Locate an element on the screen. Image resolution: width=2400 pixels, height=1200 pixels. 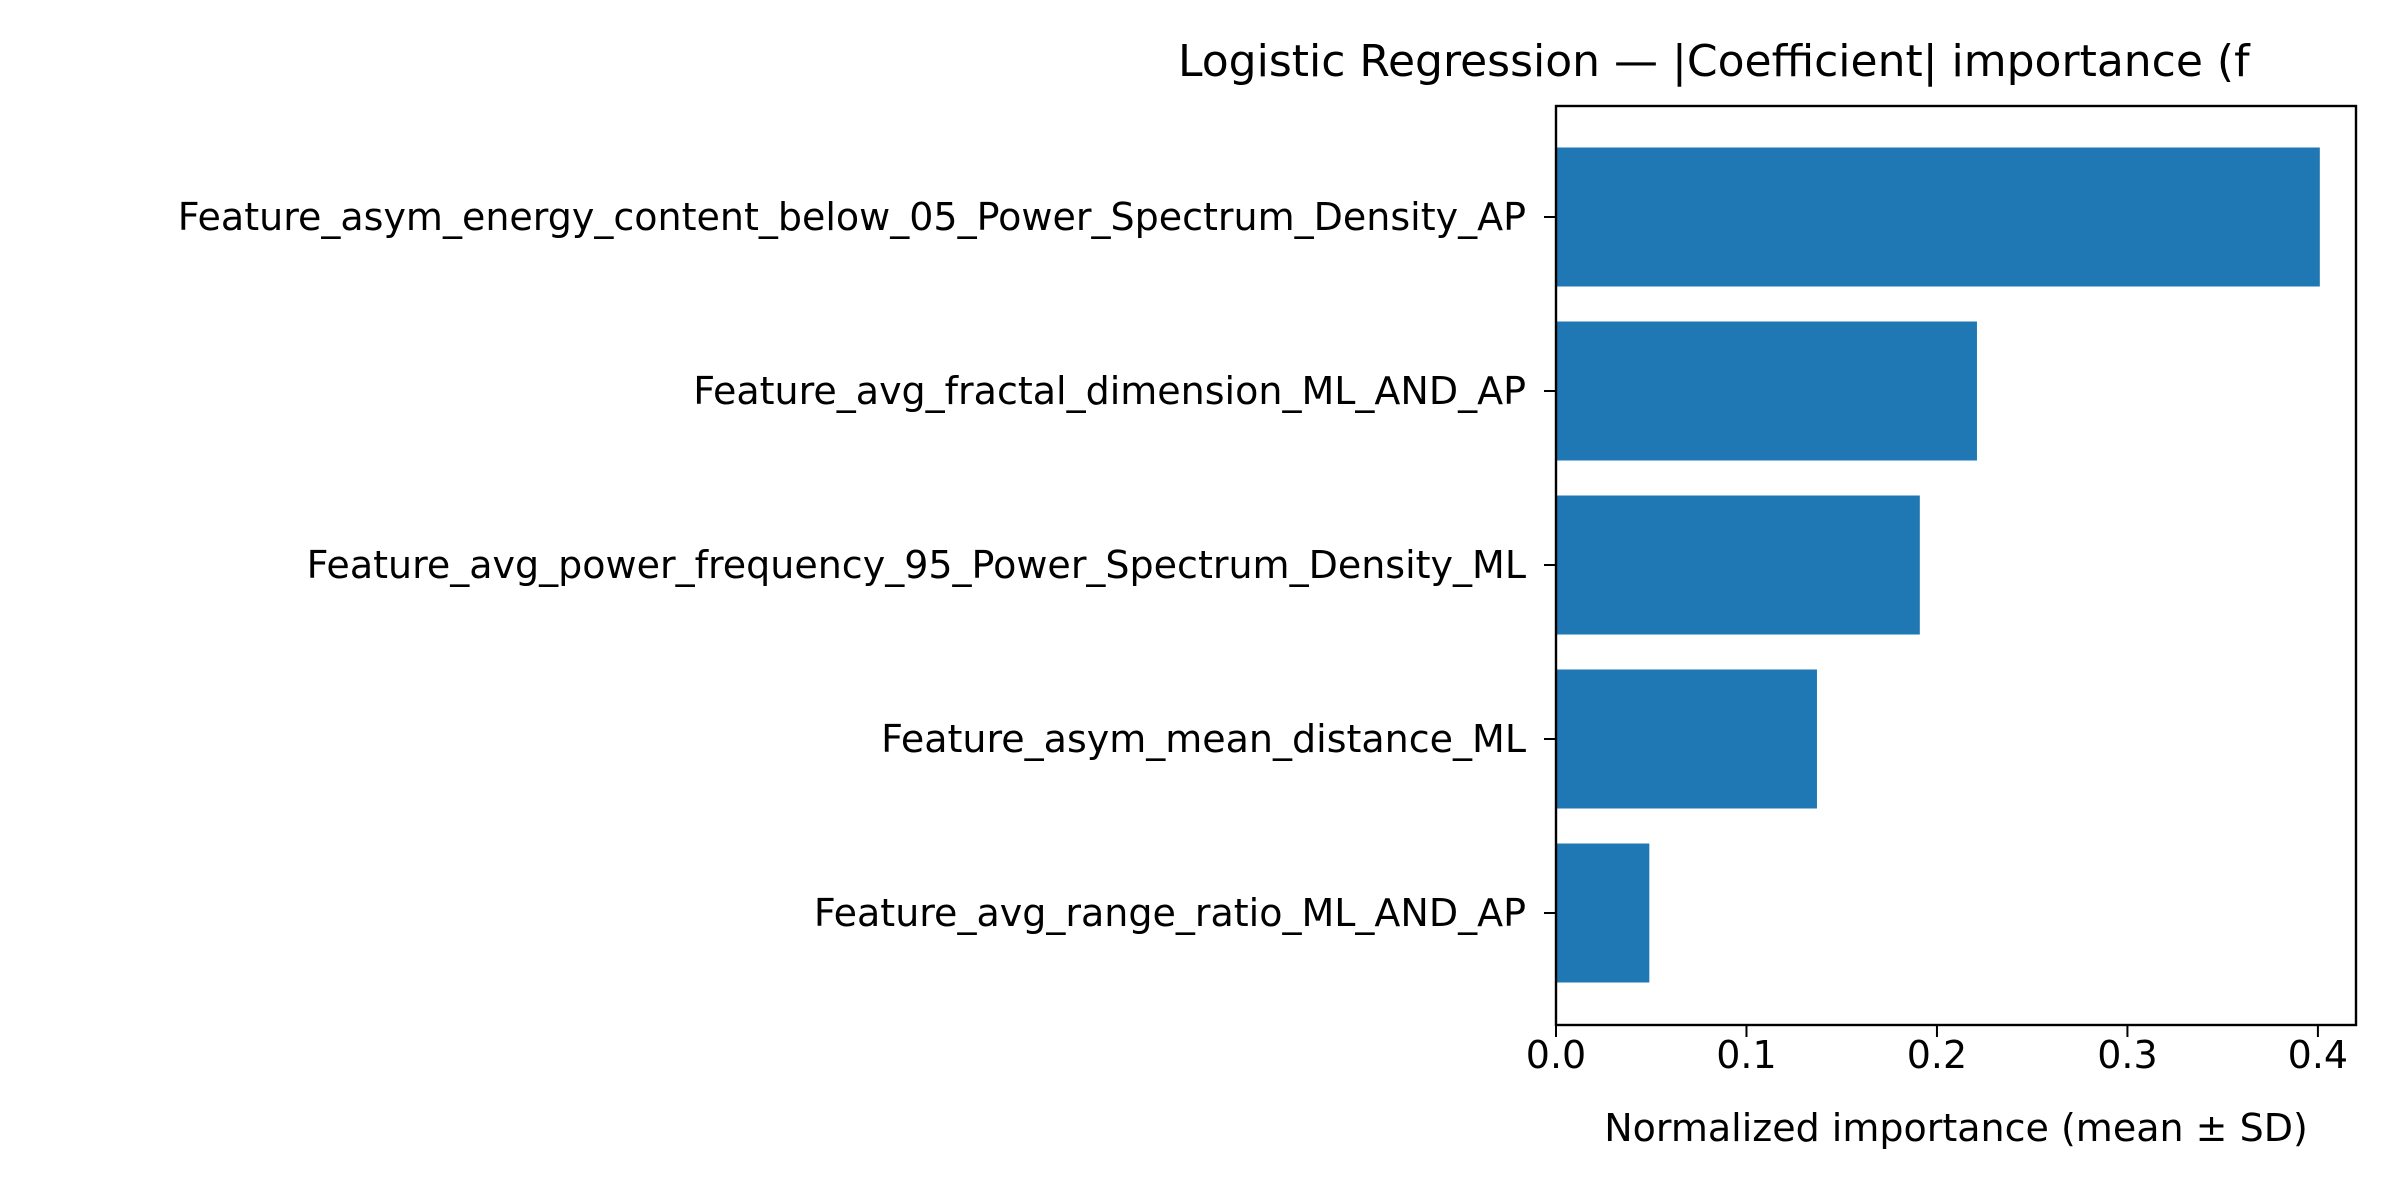
y-tick-label: Feature_avg_range_ratio_ML_AND_AP is located at coordinates (1170, 913).